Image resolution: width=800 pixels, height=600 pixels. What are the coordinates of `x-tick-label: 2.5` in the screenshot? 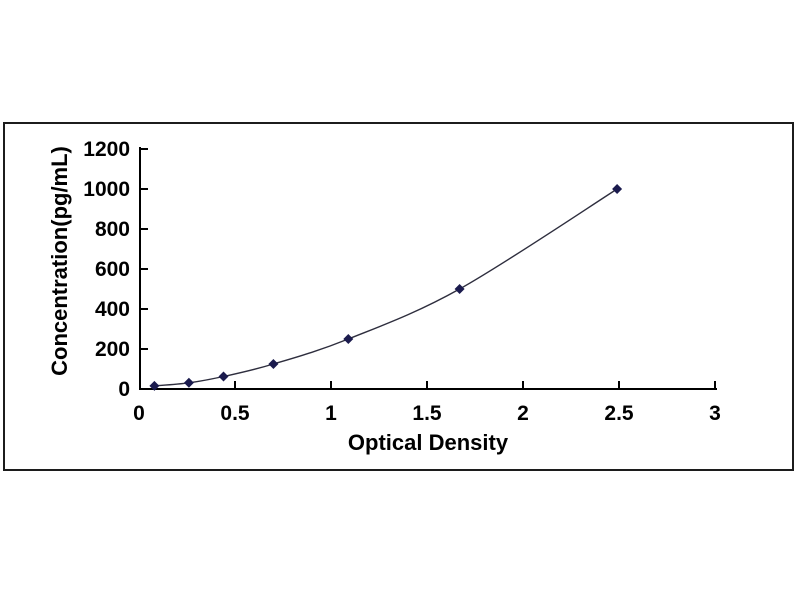 It's located at (619, 413).